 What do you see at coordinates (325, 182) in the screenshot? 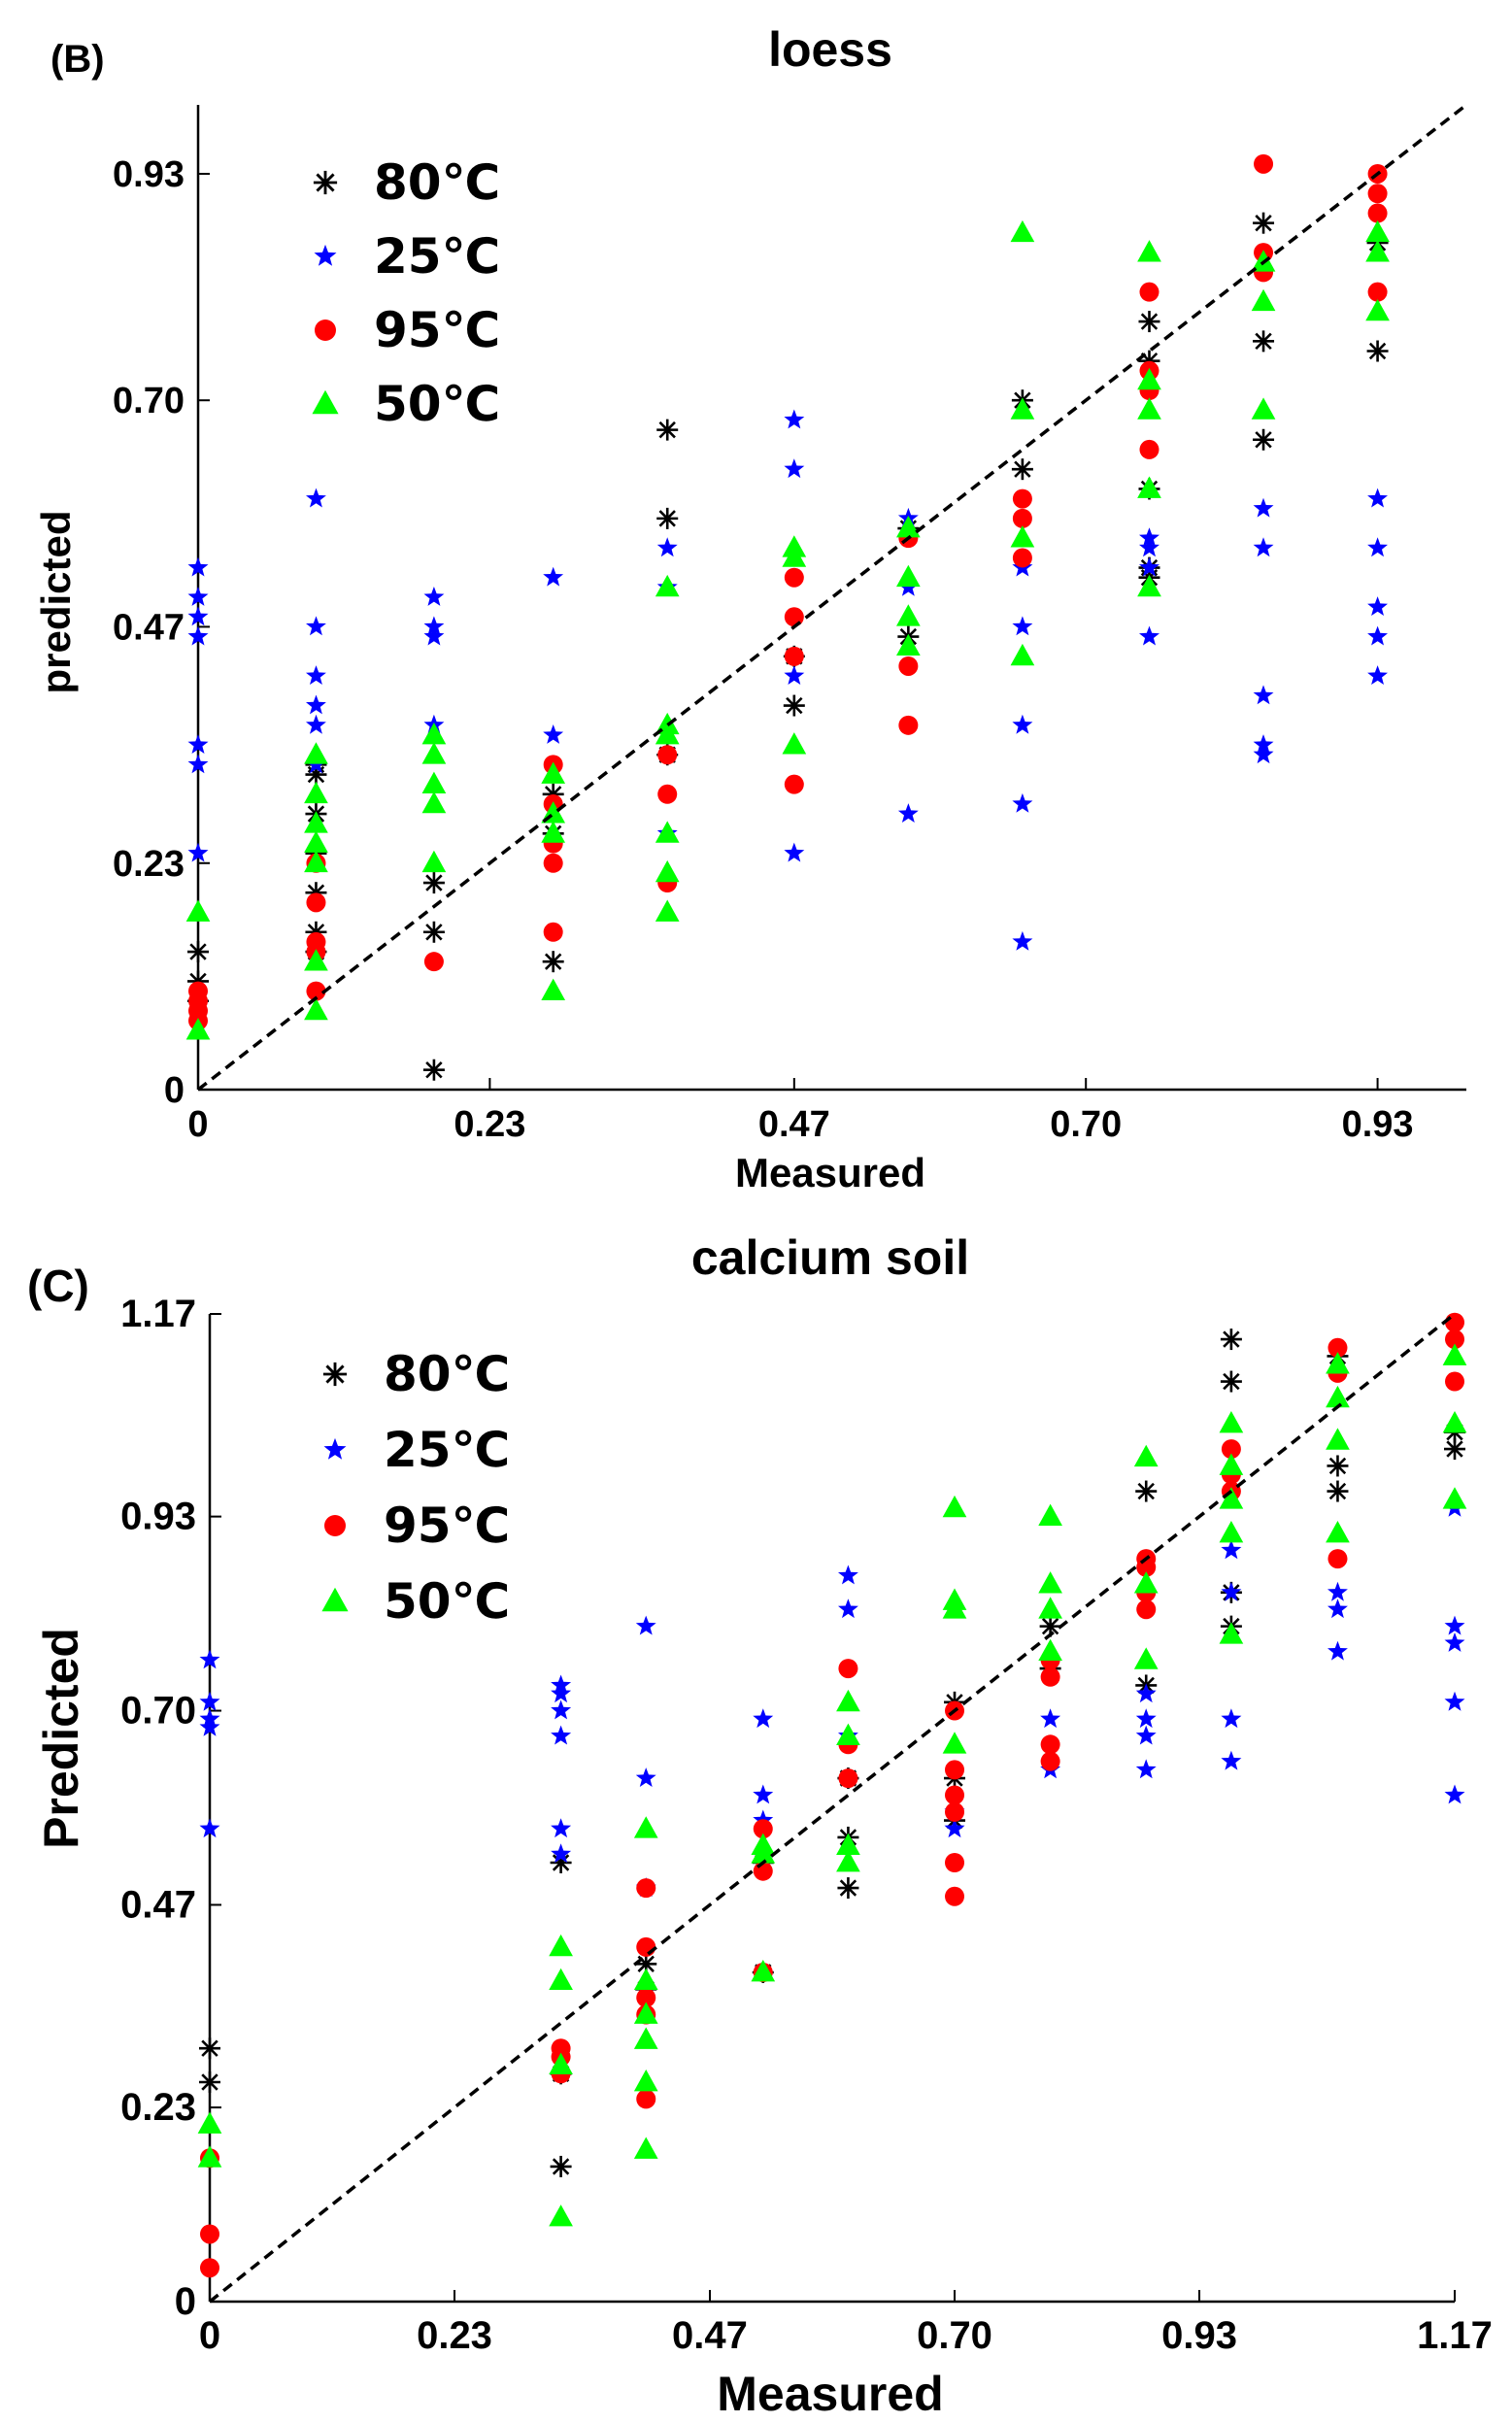
I see `legend-marker` at bounding box center [325, 182].